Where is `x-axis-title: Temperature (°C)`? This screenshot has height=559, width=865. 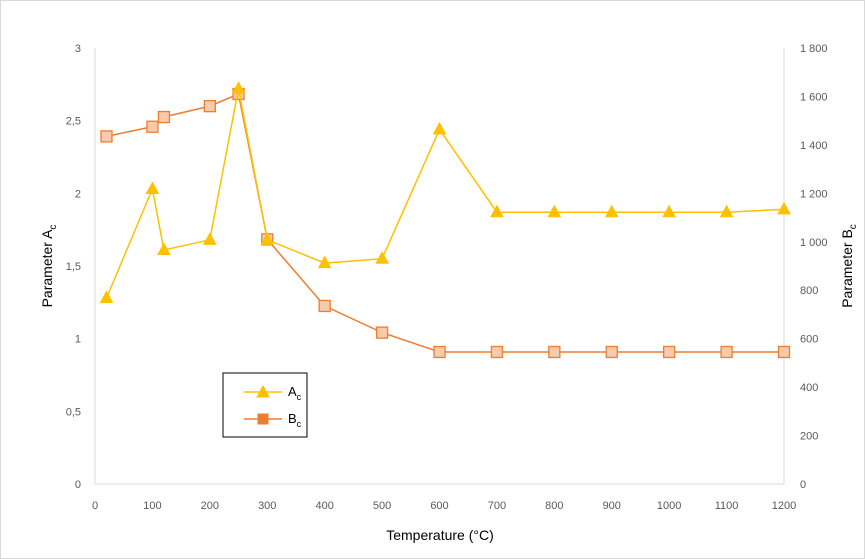
x-axis-title: Temperature (°C) is located at coordinates (440, 535).